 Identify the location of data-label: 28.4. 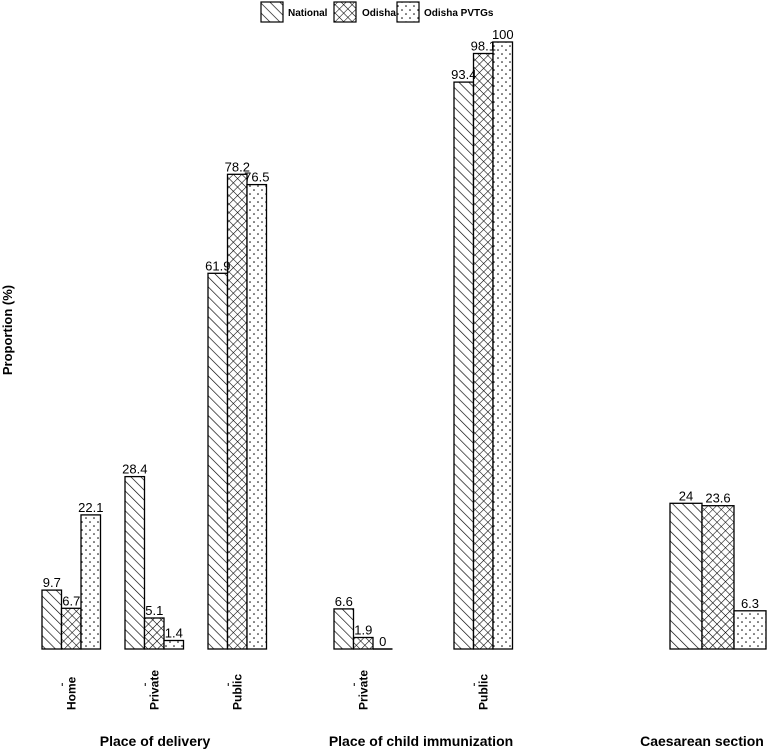
(134, 469).